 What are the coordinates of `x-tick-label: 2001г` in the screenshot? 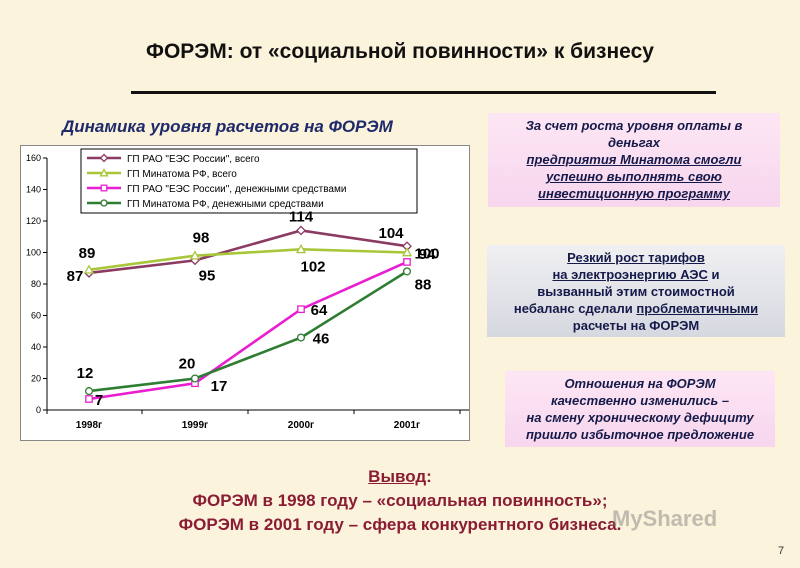 It's located at (407, 425).